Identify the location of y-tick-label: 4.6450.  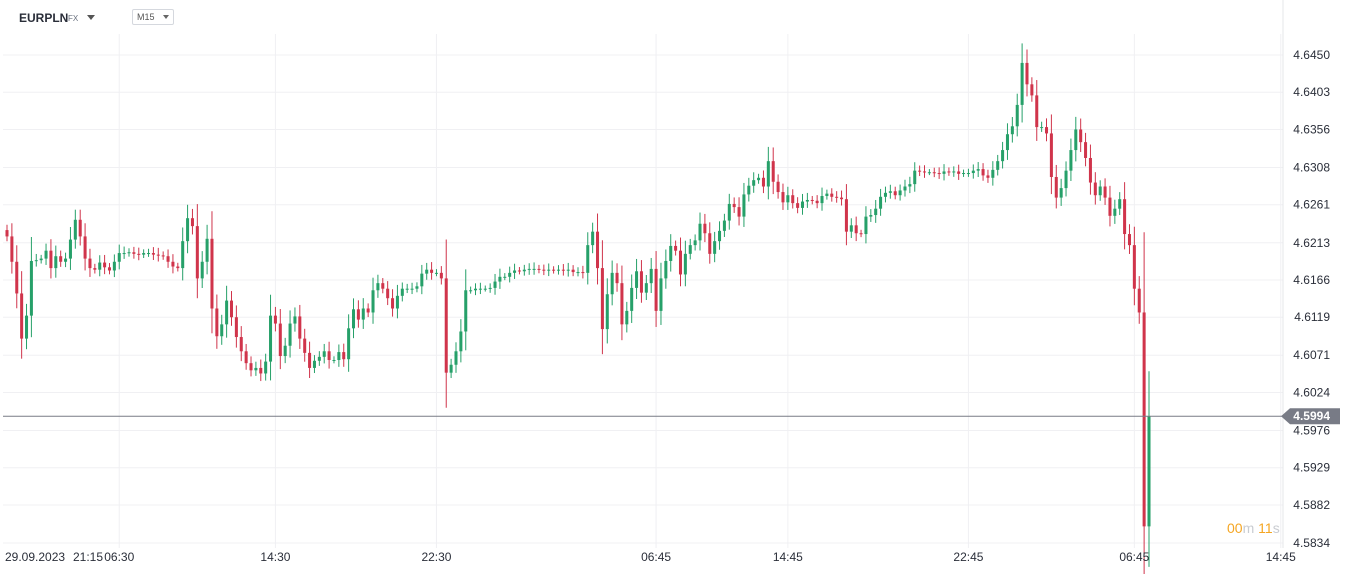
(1311, 55).